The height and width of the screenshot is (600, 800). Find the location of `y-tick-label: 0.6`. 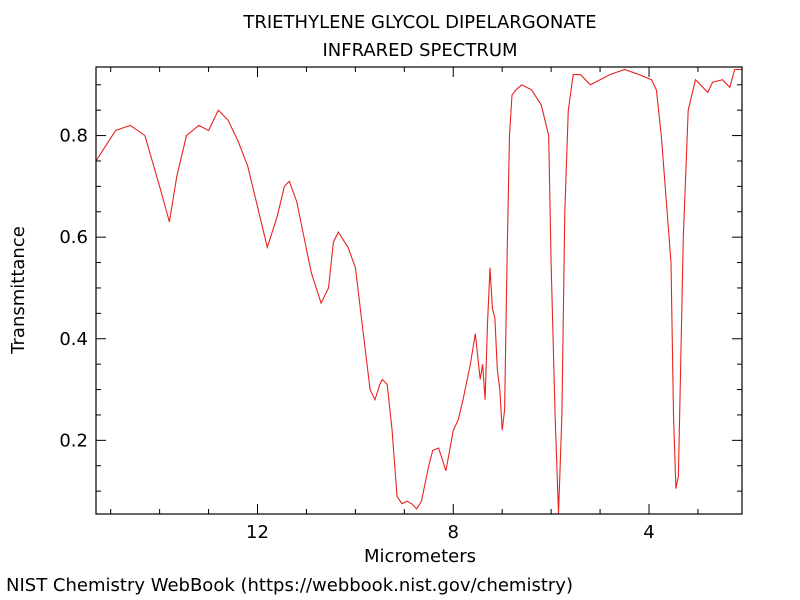

y-tick-label: 0.6 is located at coordinates (73, 237).